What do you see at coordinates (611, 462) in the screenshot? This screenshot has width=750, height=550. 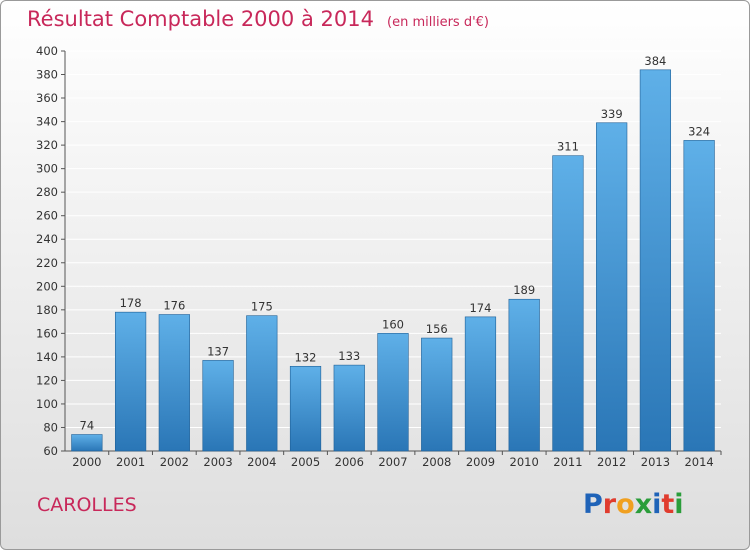 I see `x-tick-label: 2012` at bounding box center [611, 462].